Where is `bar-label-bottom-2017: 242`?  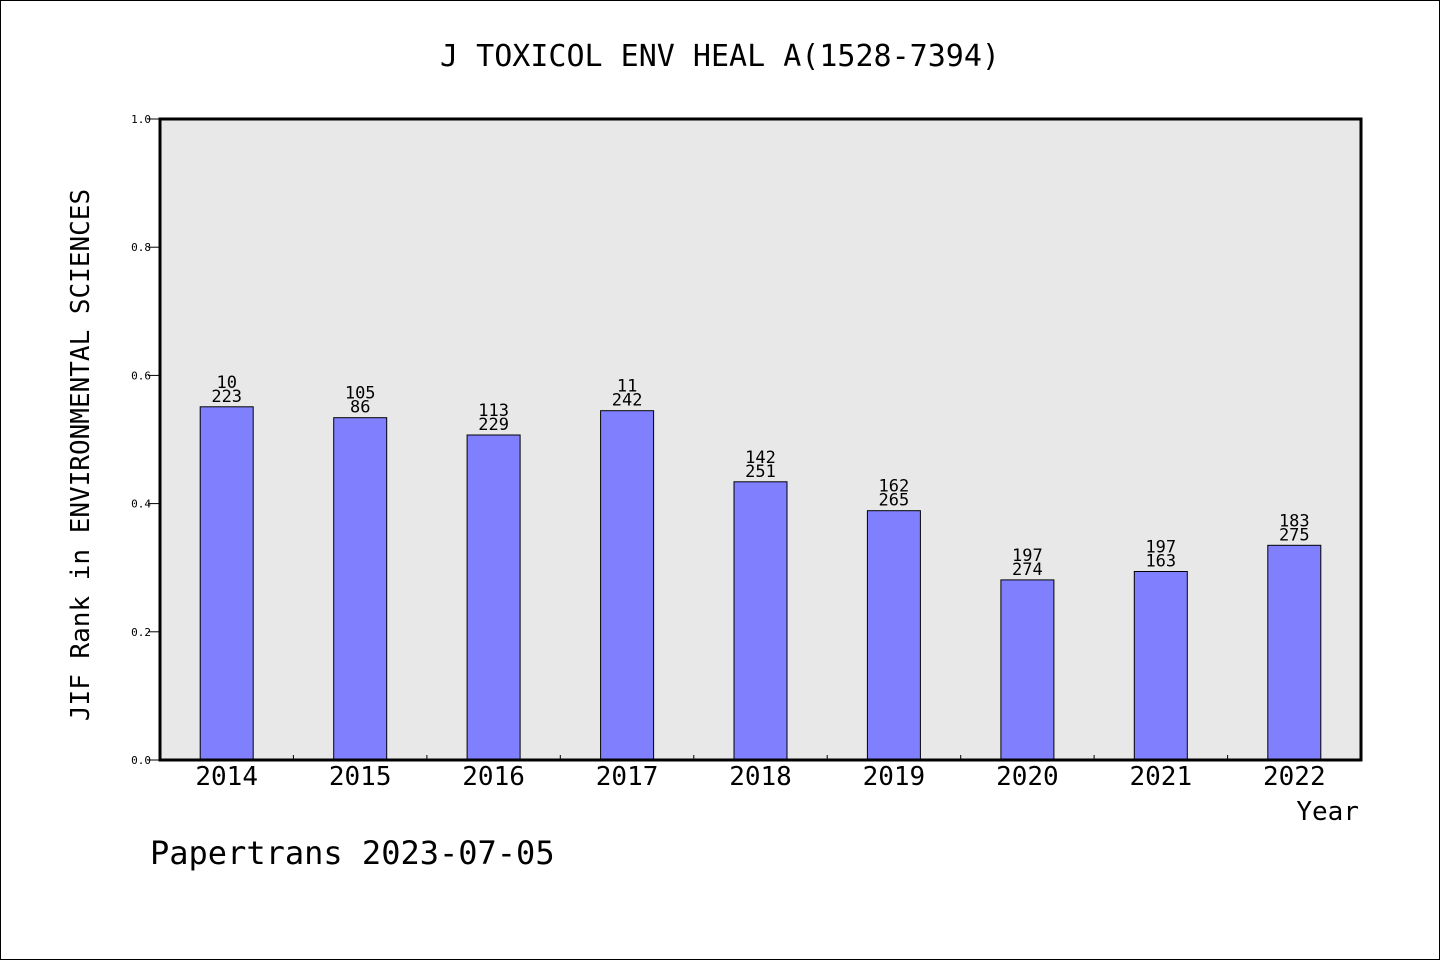
bar-label-bottom-2017: 242 is located at coordinates (627, 401).